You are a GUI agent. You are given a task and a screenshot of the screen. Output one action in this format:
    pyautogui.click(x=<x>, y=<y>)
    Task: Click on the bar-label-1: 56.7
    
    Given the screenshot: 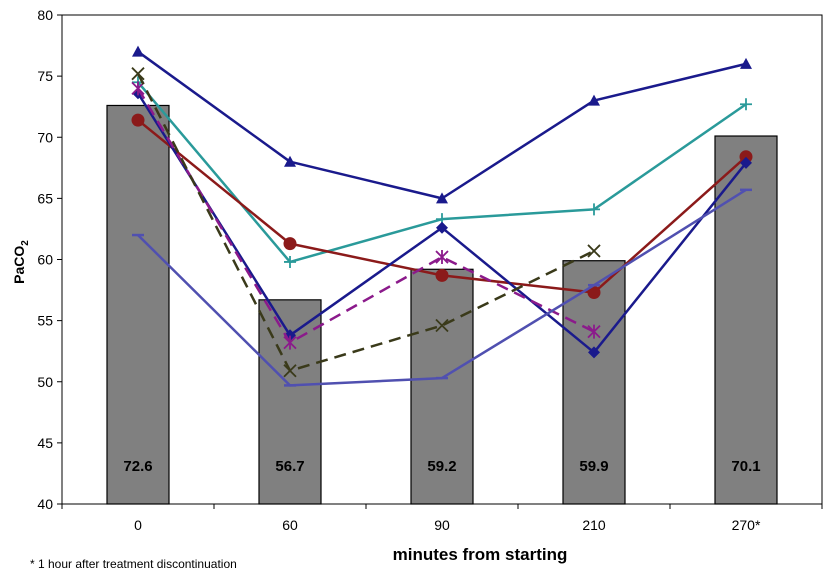 What is the action you would take?
    pyautogui.click(x=289, y=466)
    